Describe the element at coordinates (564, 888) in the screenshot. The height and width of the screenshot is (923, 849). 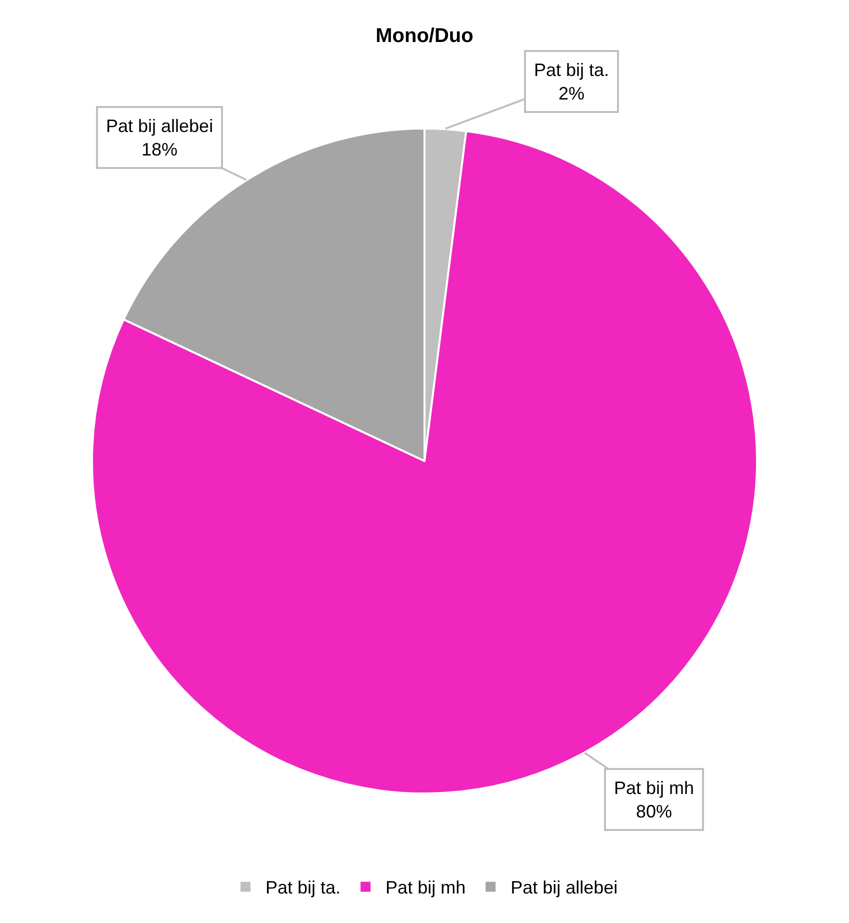
I see `legend-label: Pat bij allebei` at that location.